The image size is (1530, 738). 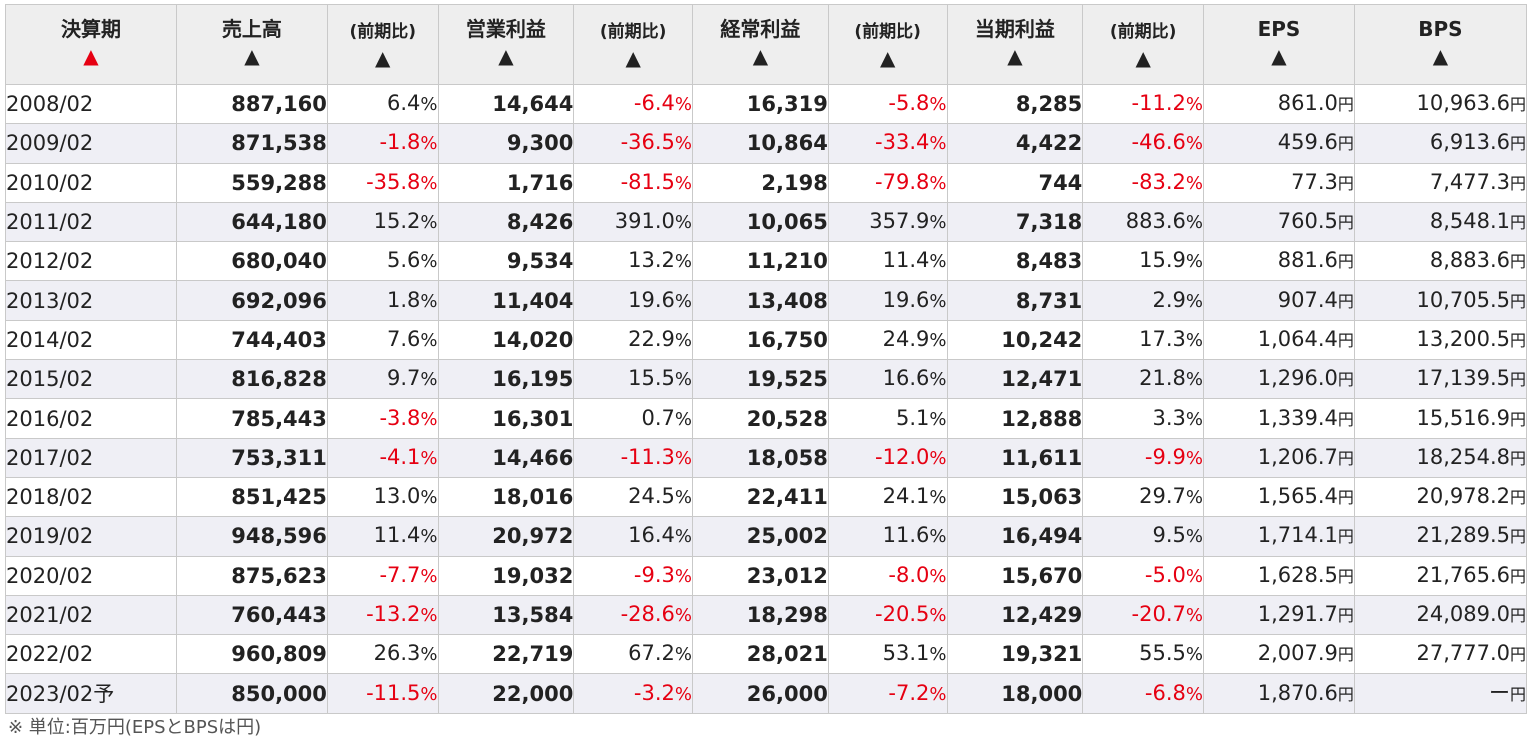 I want to click on operating-profit-cell: 1,716, so click(x=506, y=182).